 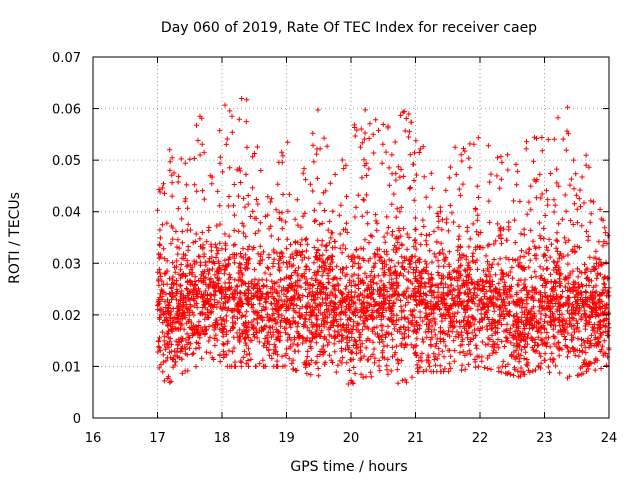 I want to click on x-tick-label: 19, so click(x=286, y=438).